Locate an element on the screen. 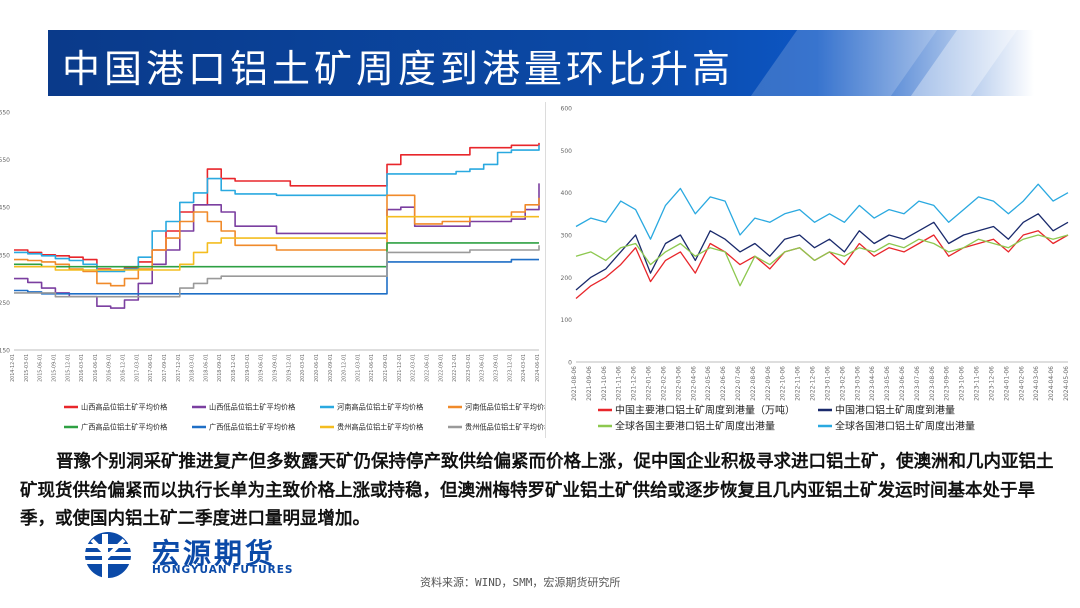 The width and height of the screenshot is (1080, 608). x-tick-label: 2019-03-01 is located at coordinates (248, 368).